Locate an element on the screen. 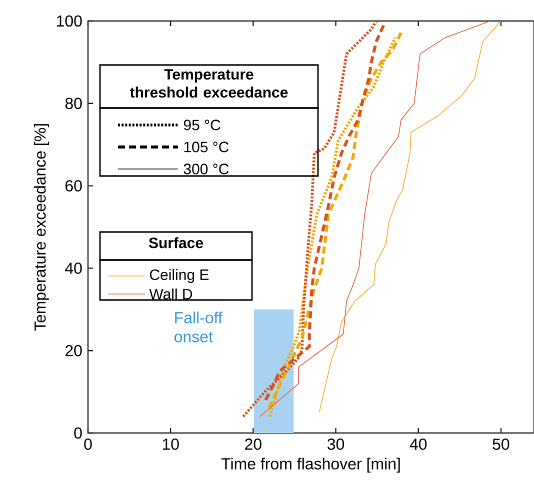 The image size is (534, 498). x-tick-label: 40 is located at coordinates (418, 444).